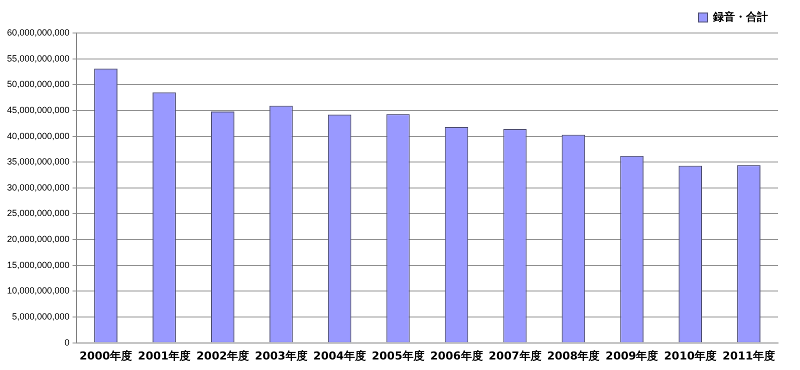  What do you see at coordinates (105, 355) in the screenshot?
I see `x-tick-label: 2000年度` at bounding box center [105, 355].